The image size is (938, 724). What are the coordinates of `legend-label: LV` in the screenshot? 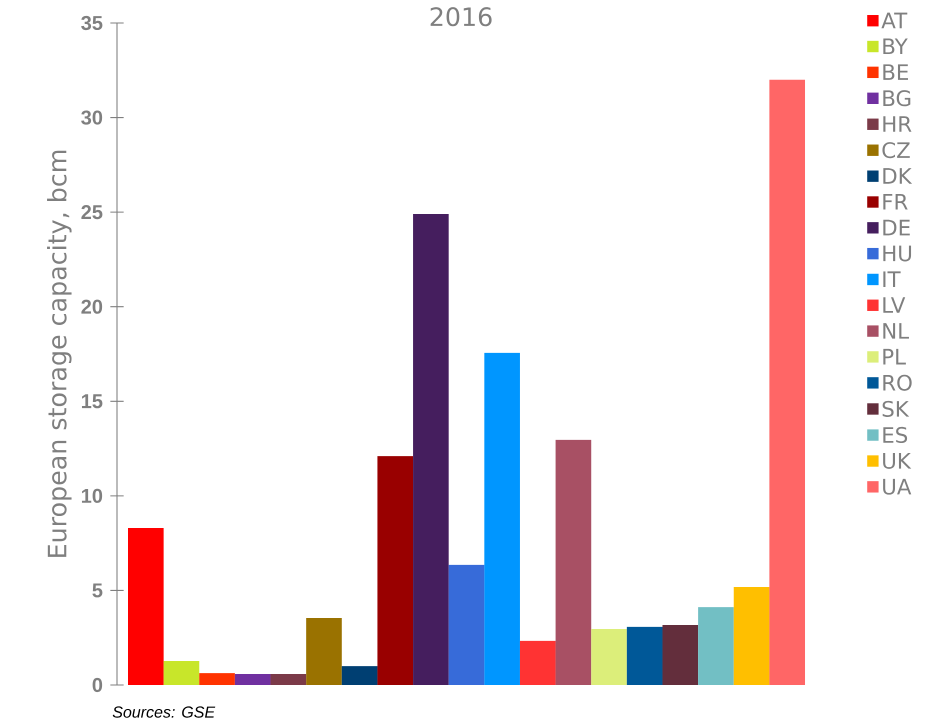 It's located at (894, 305).